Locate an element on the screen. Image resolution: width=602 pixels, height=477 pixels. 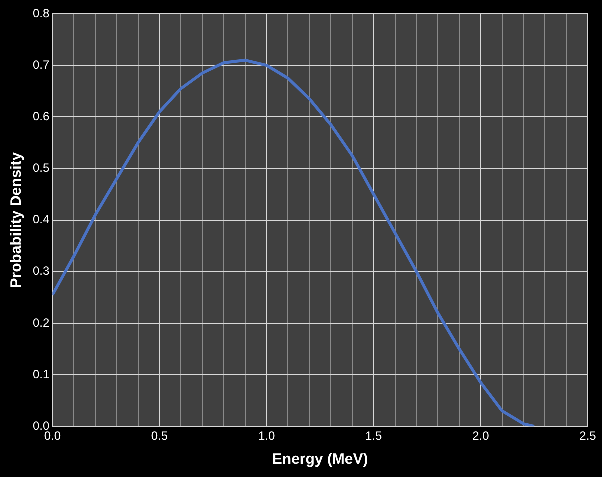
y-tick-label: 0.3 is located at coordinates (41, 271).